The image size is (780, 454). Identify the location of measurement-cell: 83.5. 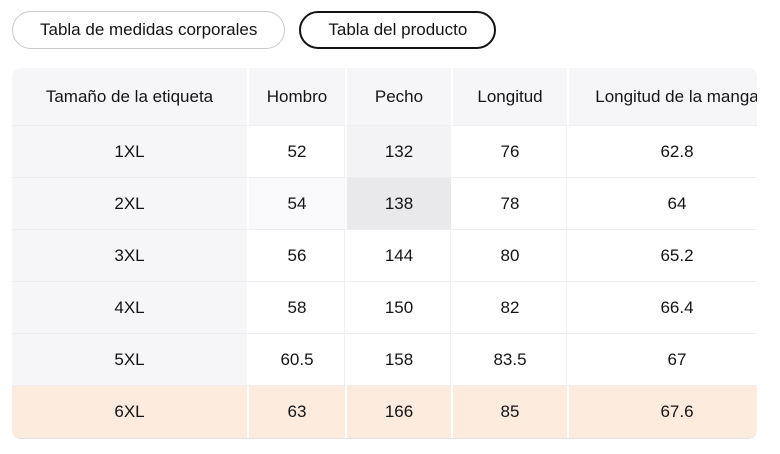
(511, 360).